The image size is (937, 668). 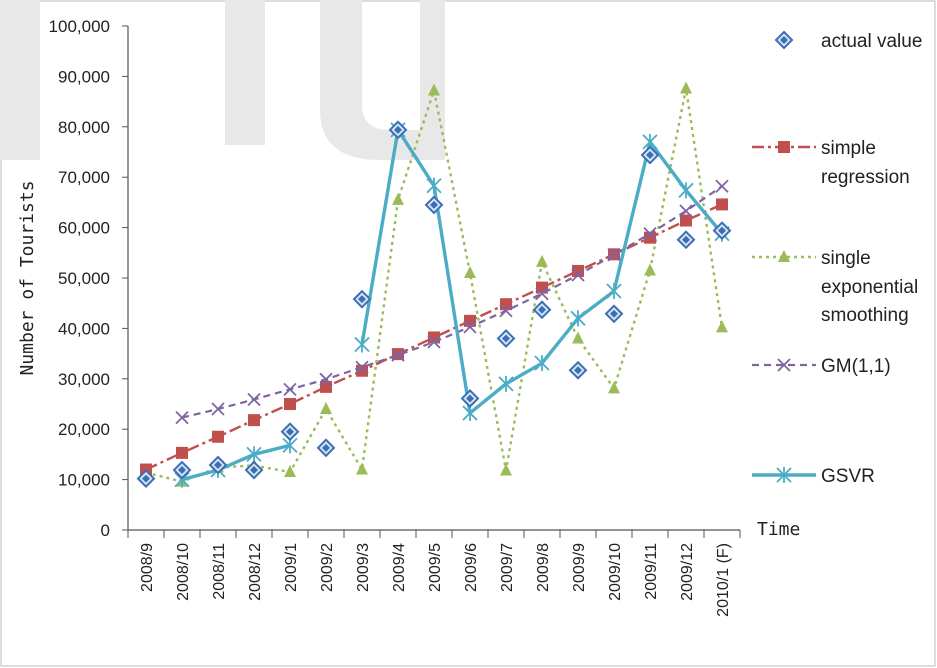 What do you see at coordinates (27, 277) in the screenshot?
I see `y-axis-label: Number of Tourists` at bounding box center [27, 277].